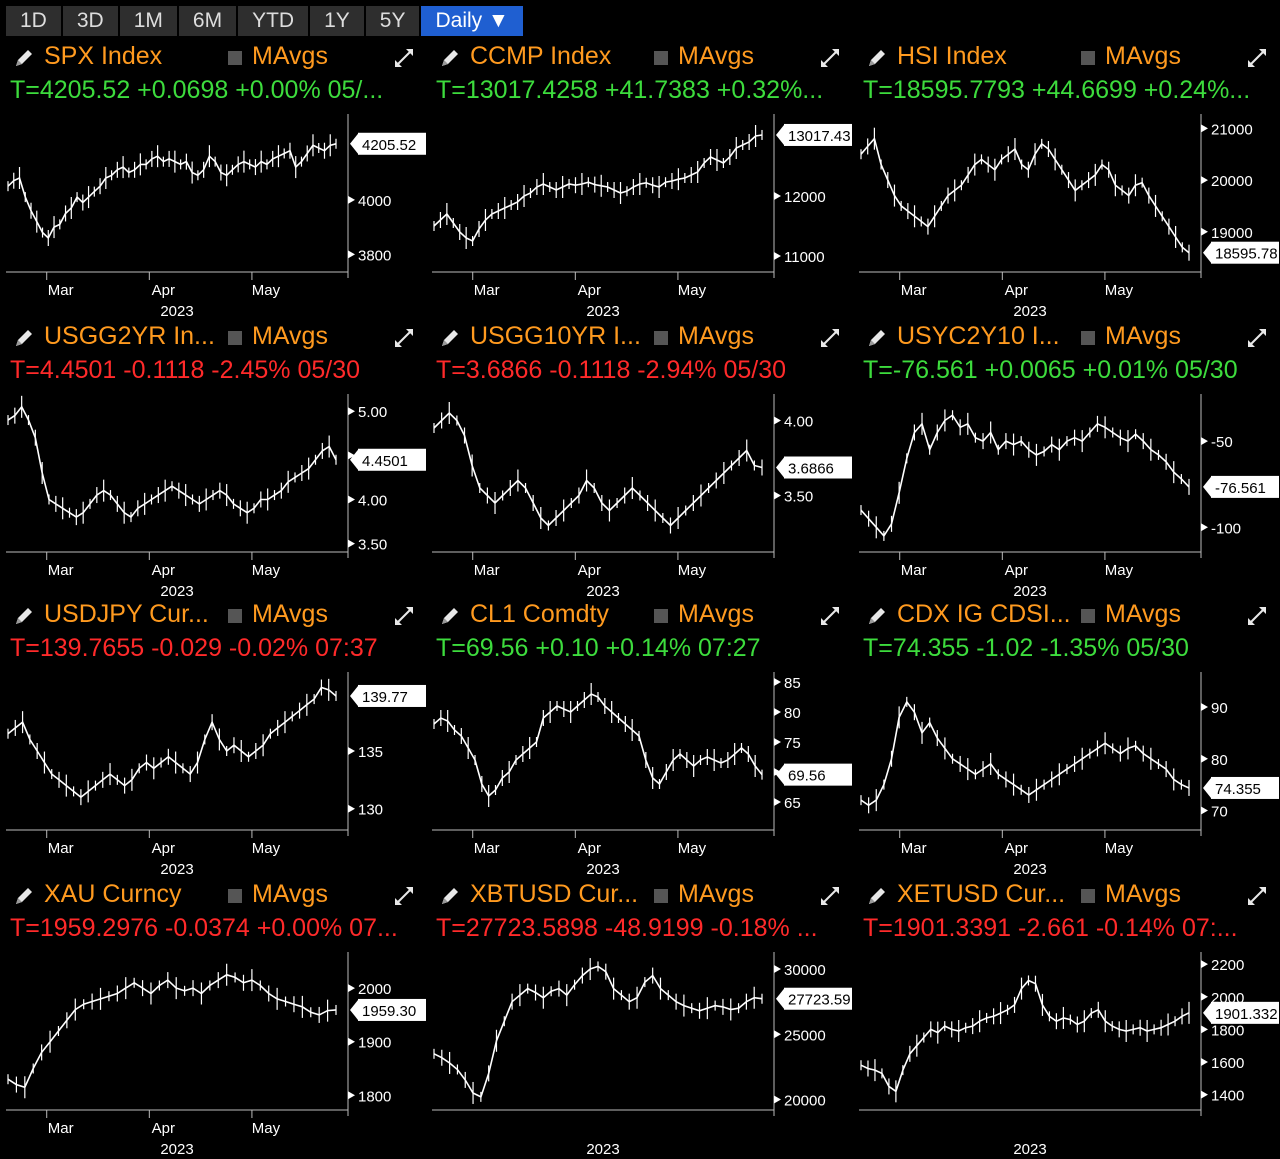 The width and height of the screenshot is (1280, 1159). I want to click on y-tick-label: -50, so click(1222, 442).